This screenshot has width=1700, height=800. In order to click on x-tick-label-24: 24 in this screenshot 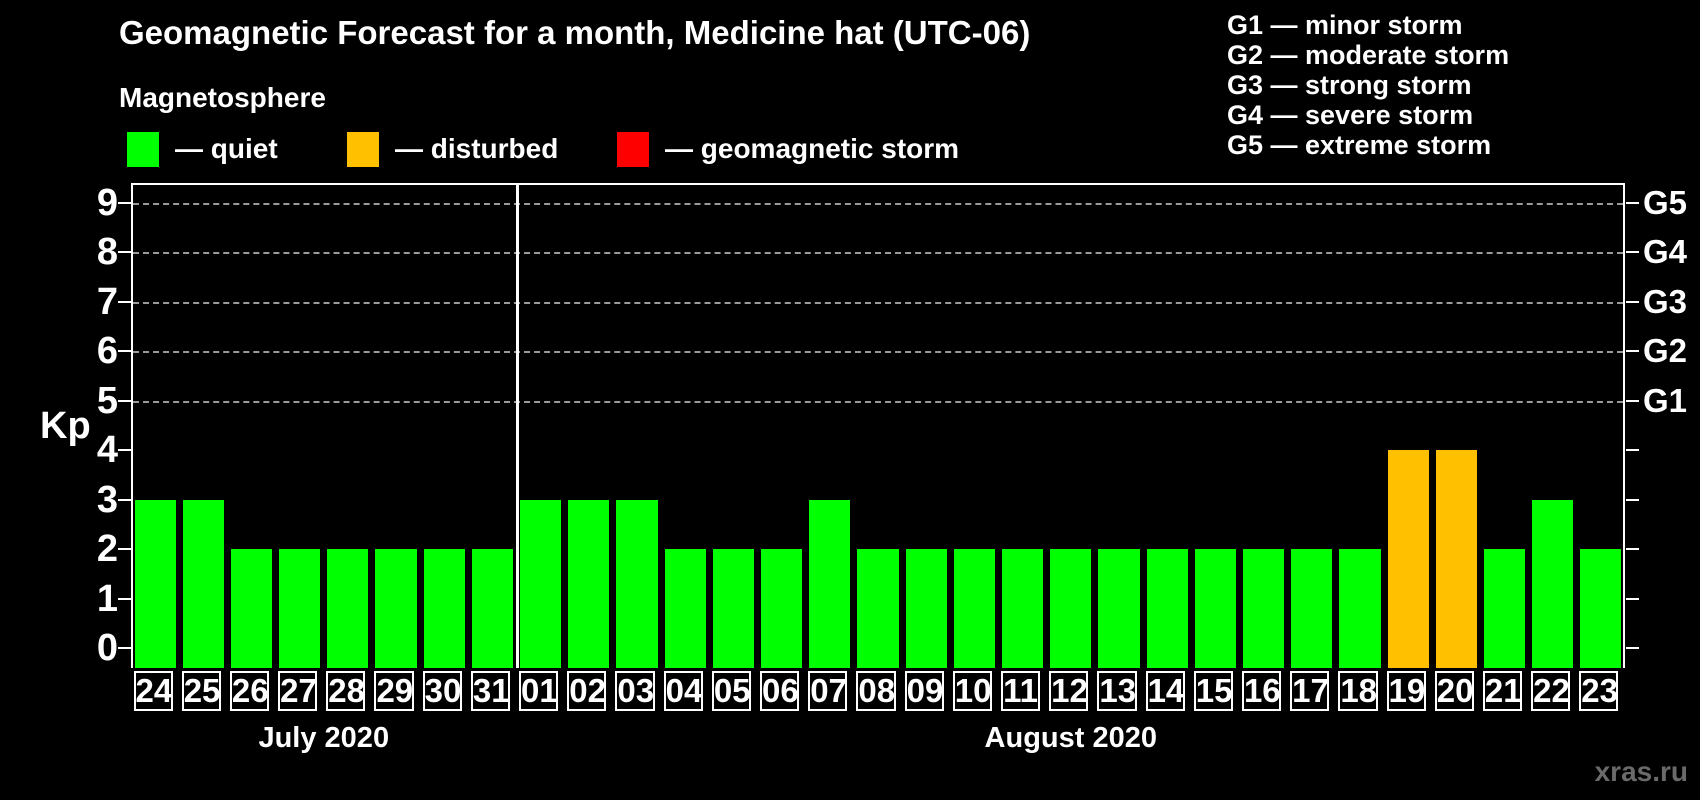, I will do `click(153, 691)`.